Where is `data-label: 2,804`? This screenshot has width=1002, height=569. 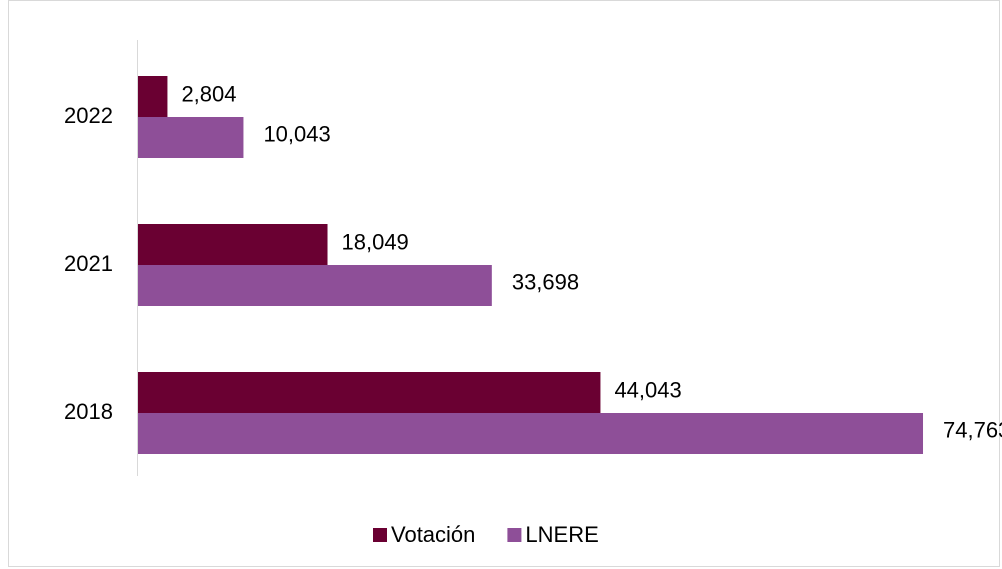 data-label: 2,804 is located at coordinates (208, 93).